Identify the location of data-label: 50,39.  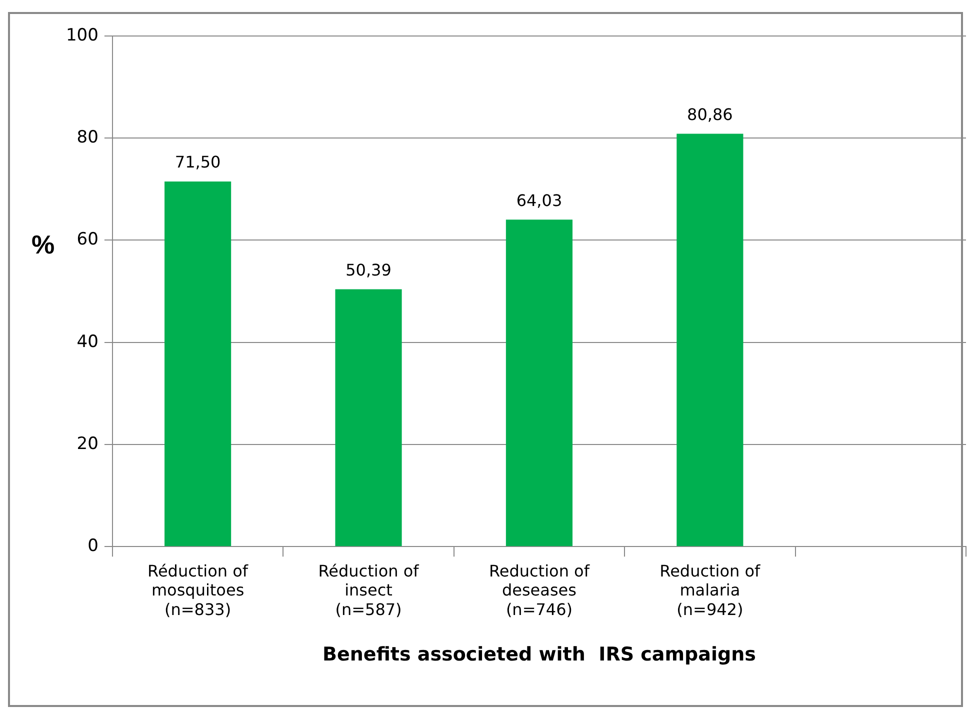
(369, 270).